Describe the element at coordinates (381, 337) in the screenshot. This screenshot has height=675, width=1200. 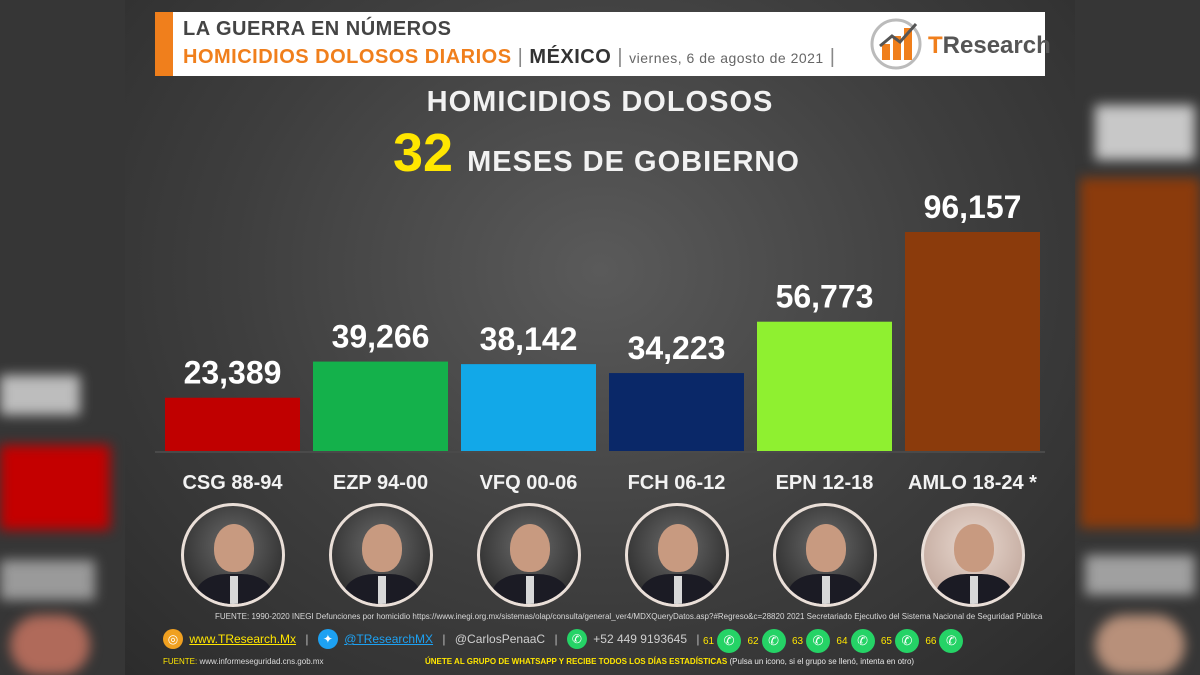
I see `bar-value-label: 39,266` at that location.